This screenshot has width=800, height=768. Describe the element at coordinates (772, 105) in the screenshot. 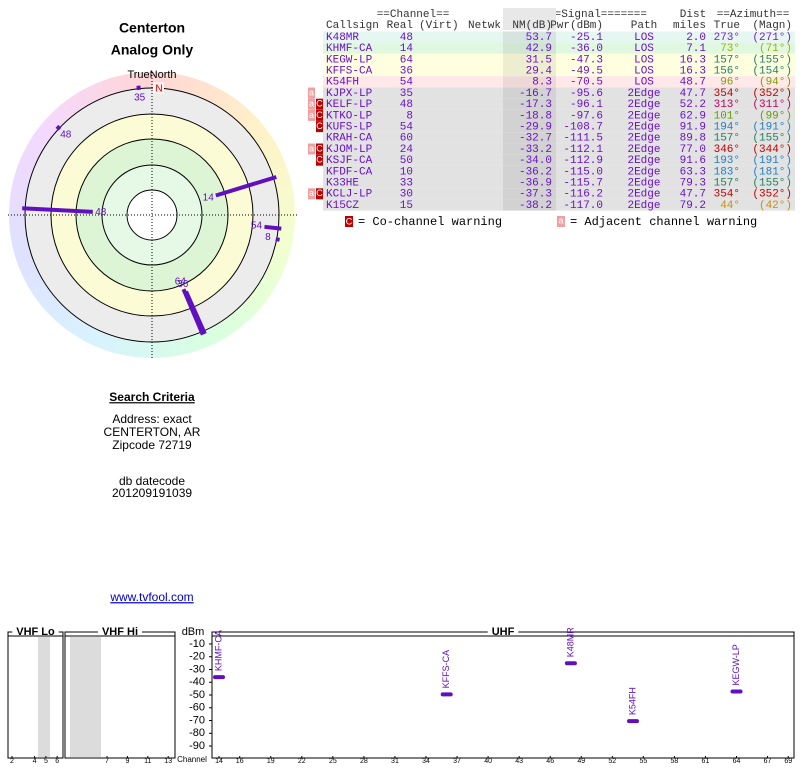

I see `cell: (311°)` at that location.